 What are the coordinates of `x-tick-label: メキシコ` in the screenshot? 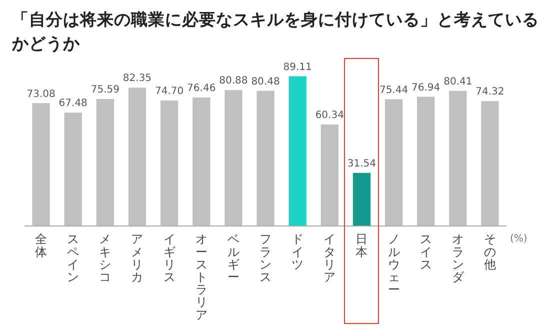 It's located at (105, 258).